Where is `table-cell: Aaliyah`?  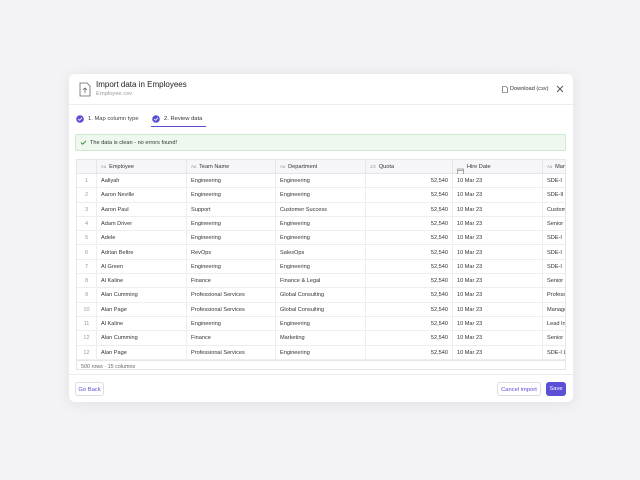 table-cell: Aaliyah is located at coordinates (142, 181).